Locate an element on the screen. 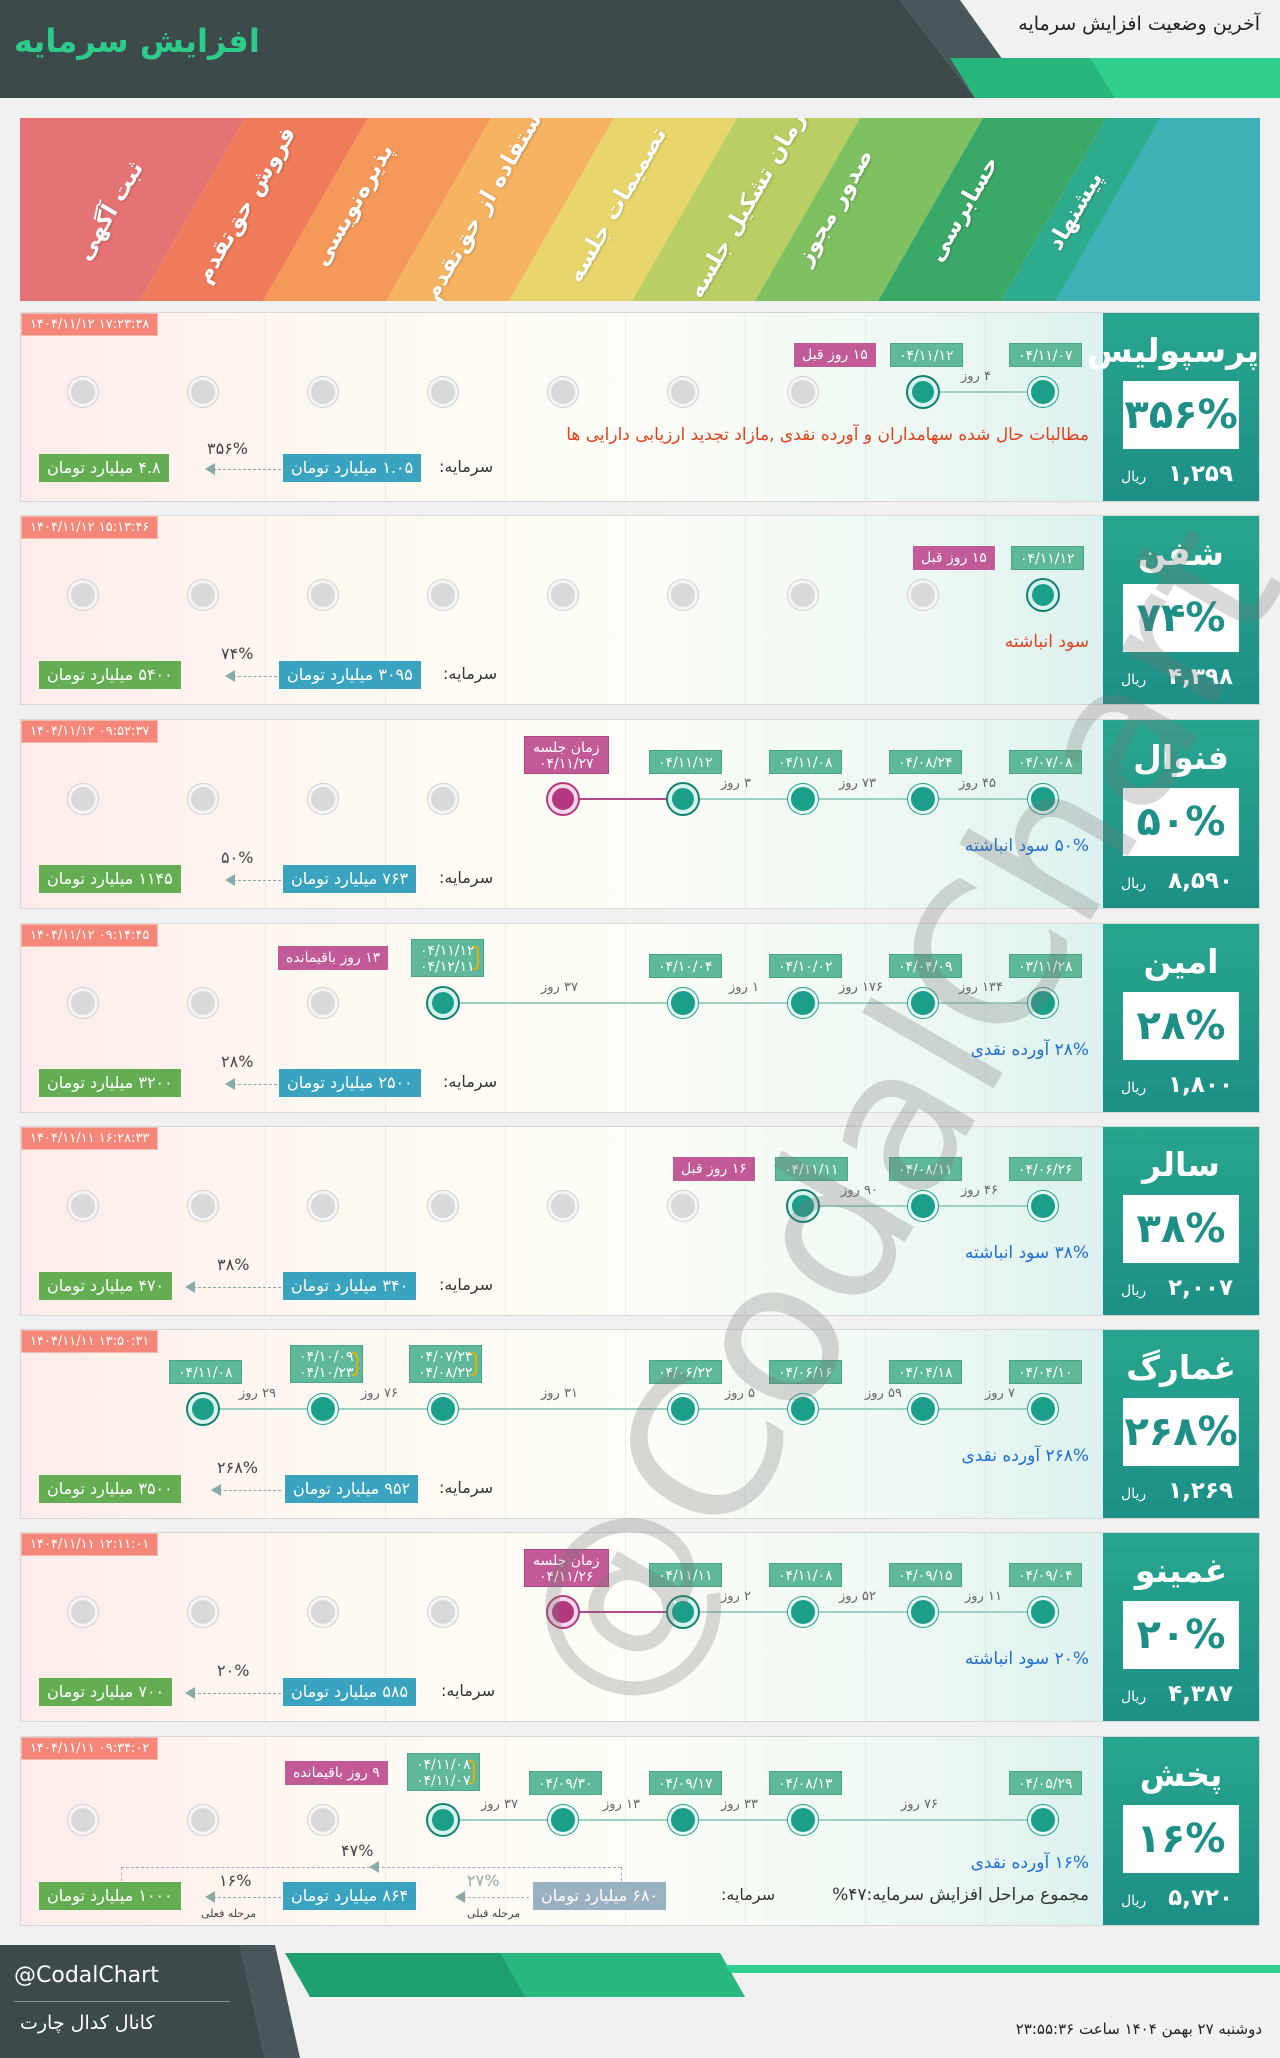  top-bar-graphic is located at coordinates (640, 49).